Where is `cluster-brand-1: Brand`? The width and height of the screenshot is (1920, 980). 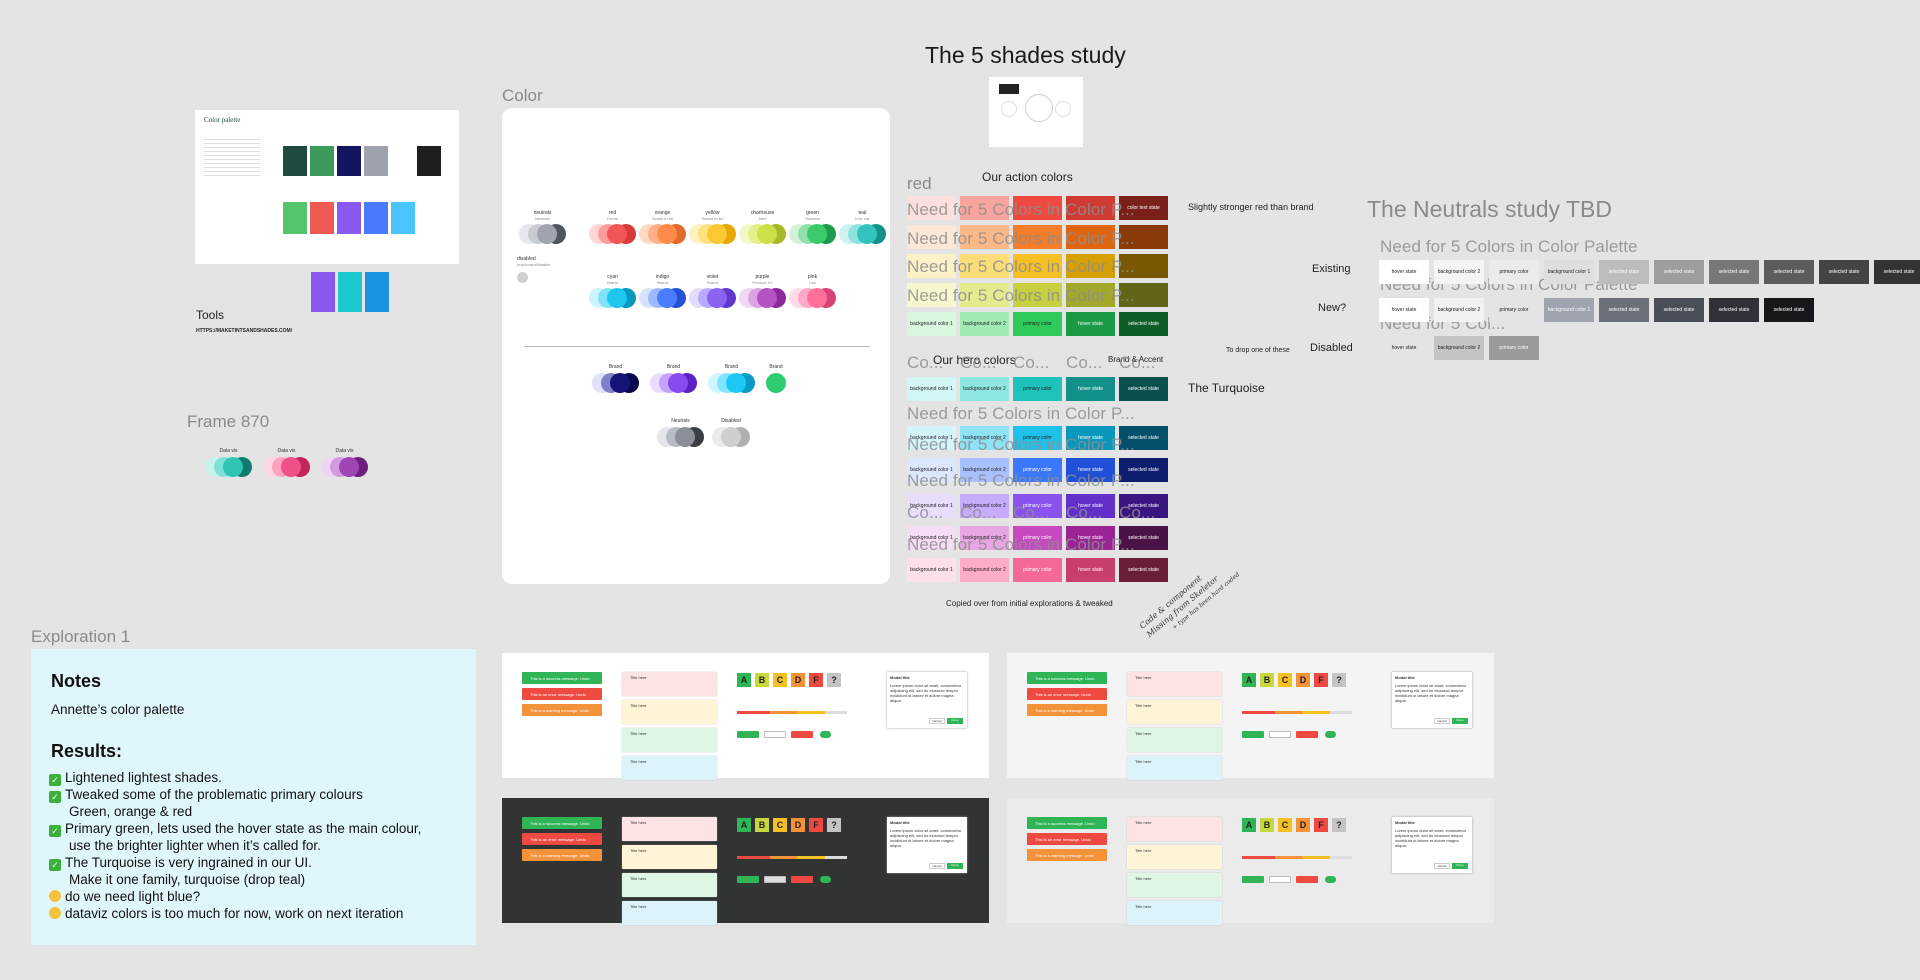
cluster-brand-1: Brand is located at coordinates (673, 378).